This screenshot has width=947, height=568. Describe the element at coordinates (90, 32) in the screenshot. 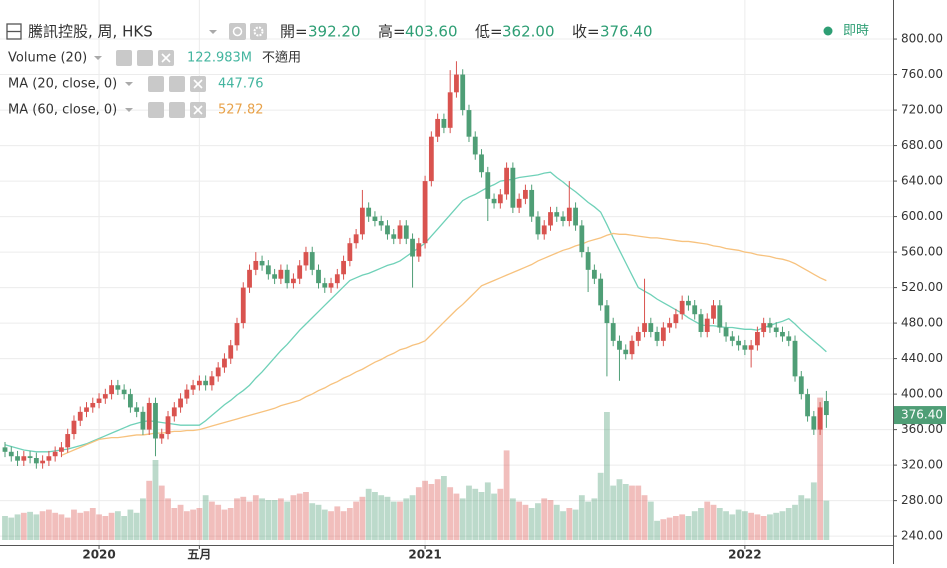

I see `symbol-title: 騰訊控股, 周, HKS` at that location.